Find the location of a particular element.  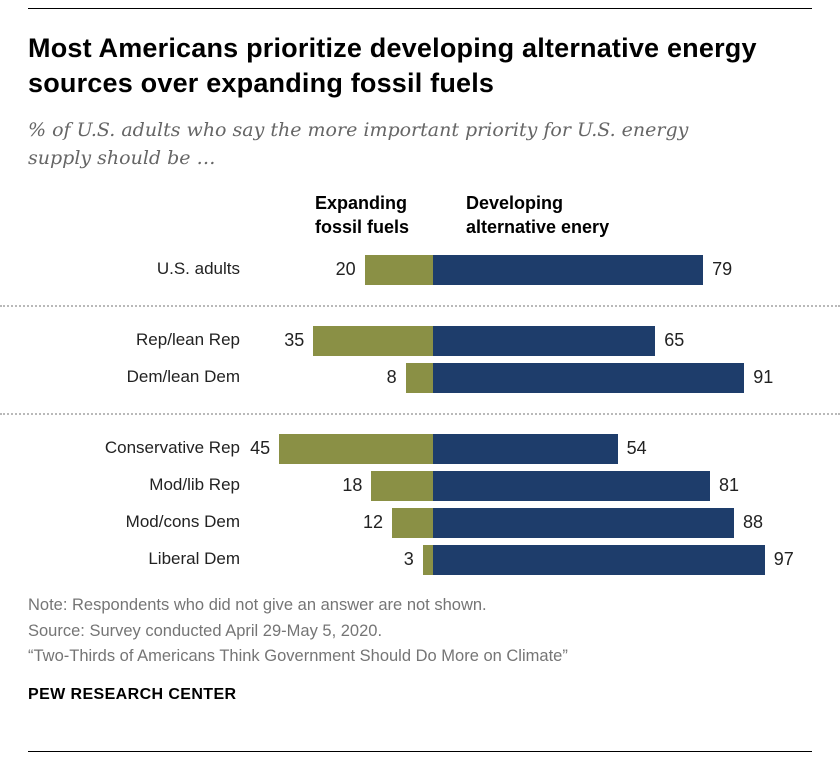

chart-row: Rep/lean Rep 35 65 is located at coordinates (420, 341).